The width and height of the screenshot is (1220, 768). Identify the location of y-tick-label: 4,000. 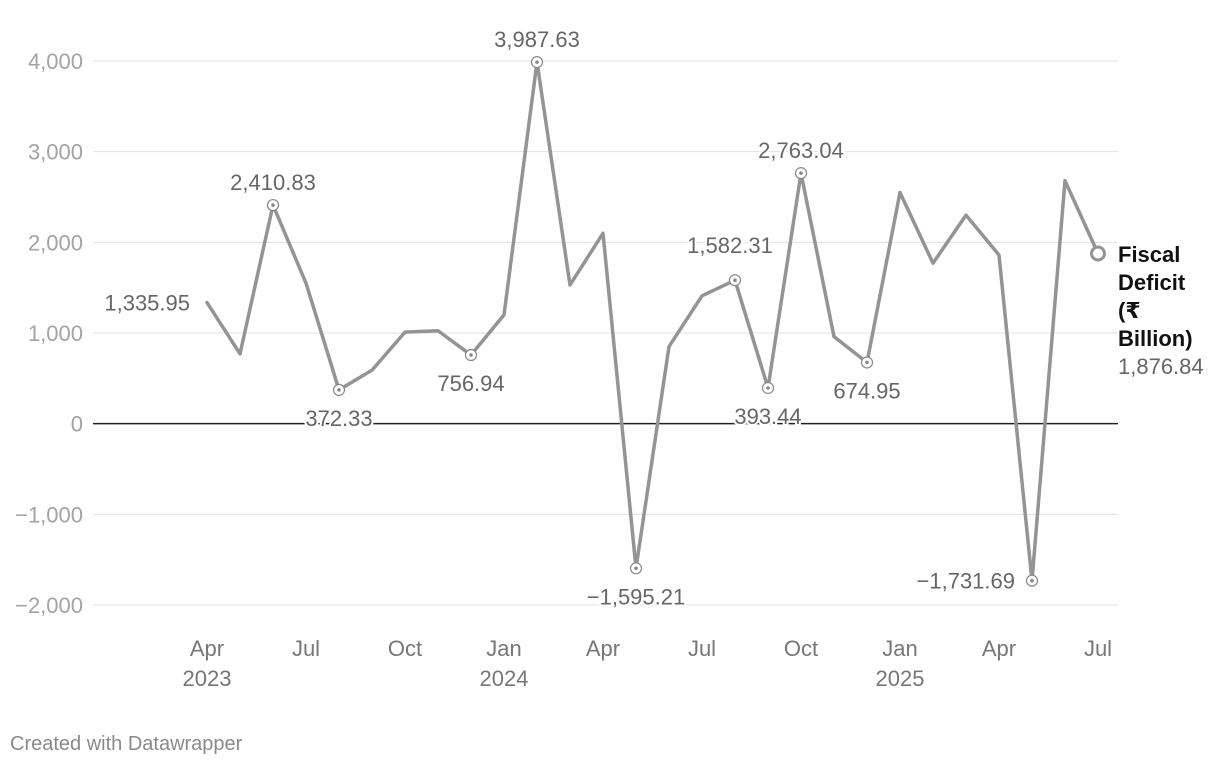
(55, 61).